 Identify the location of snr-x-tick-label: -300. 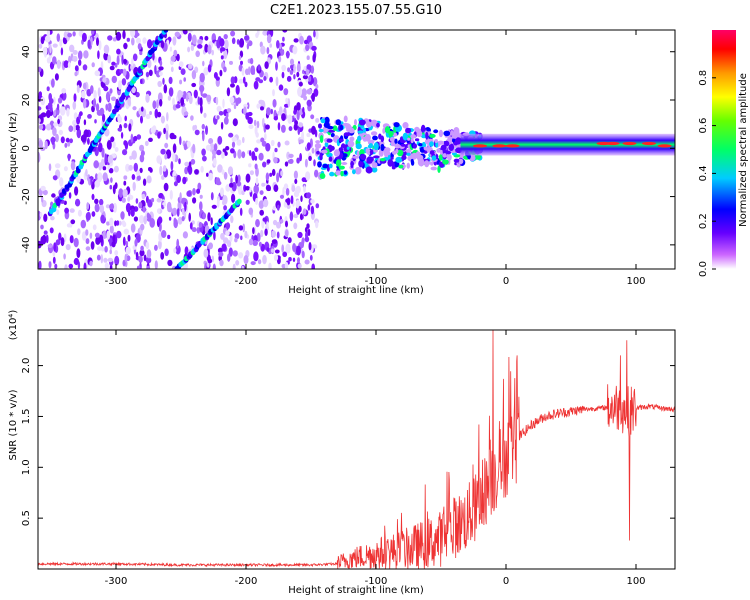
(116, 581).